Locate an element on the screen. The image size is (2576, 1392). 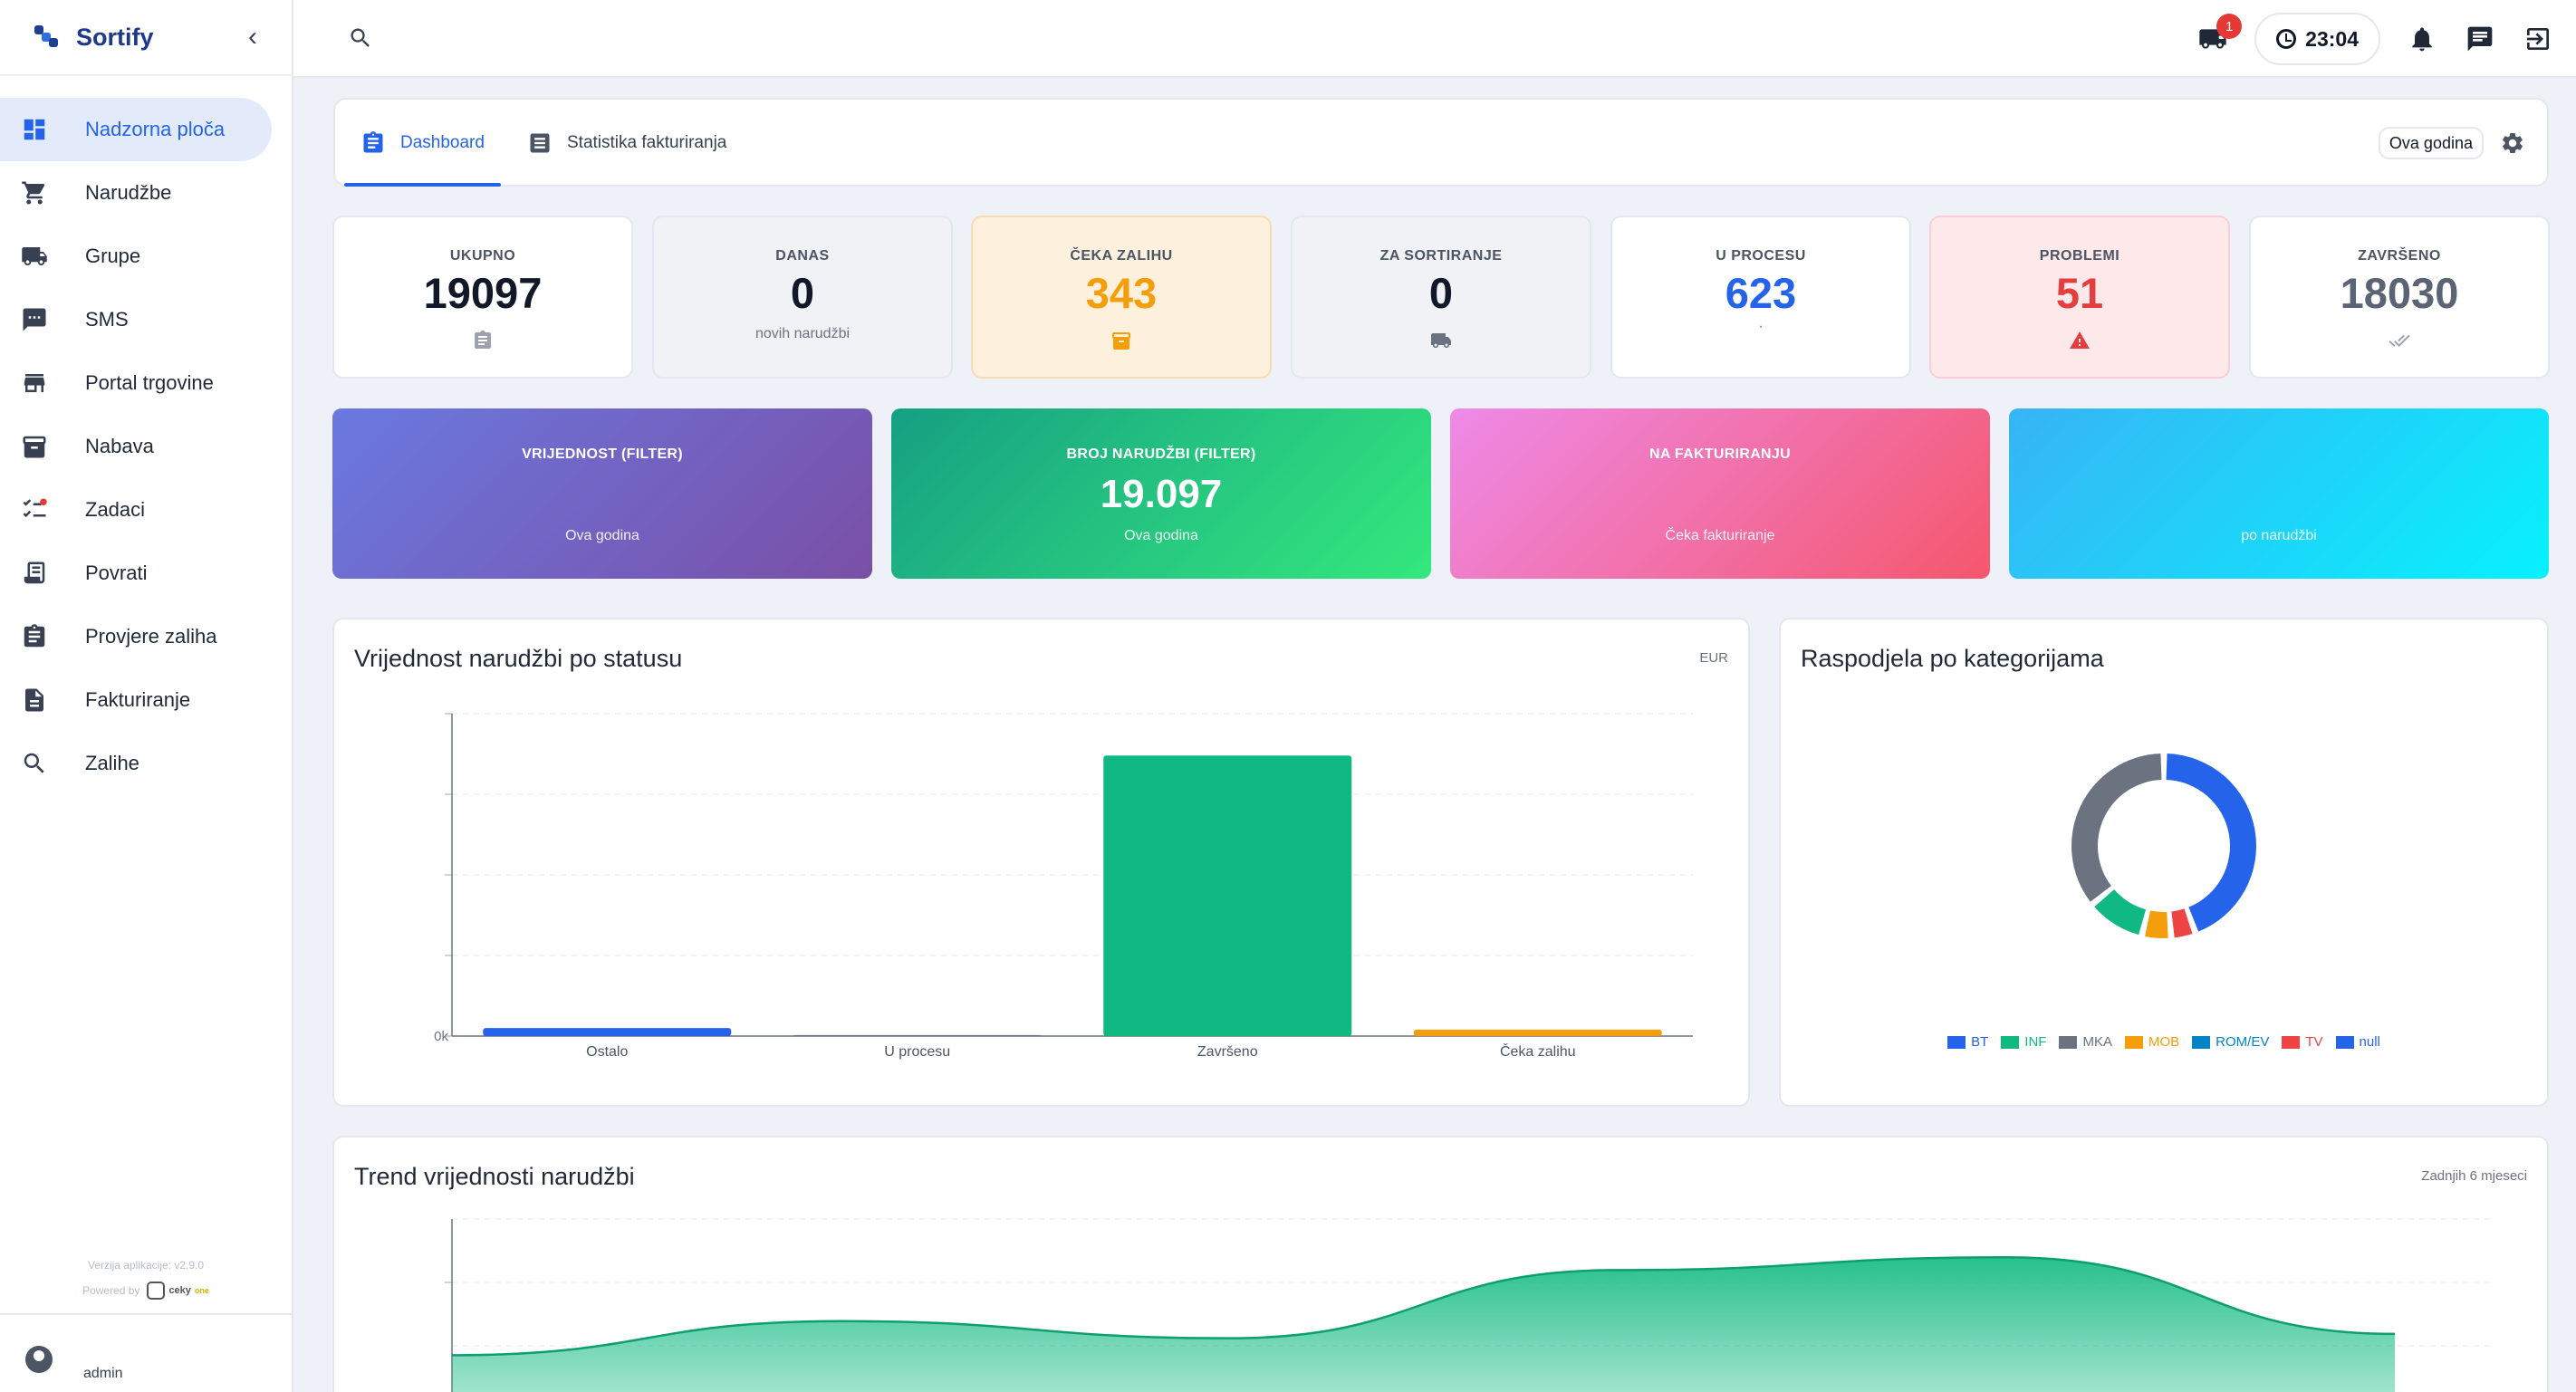
legend-item: INF is located at coordinates (2023, 1042).